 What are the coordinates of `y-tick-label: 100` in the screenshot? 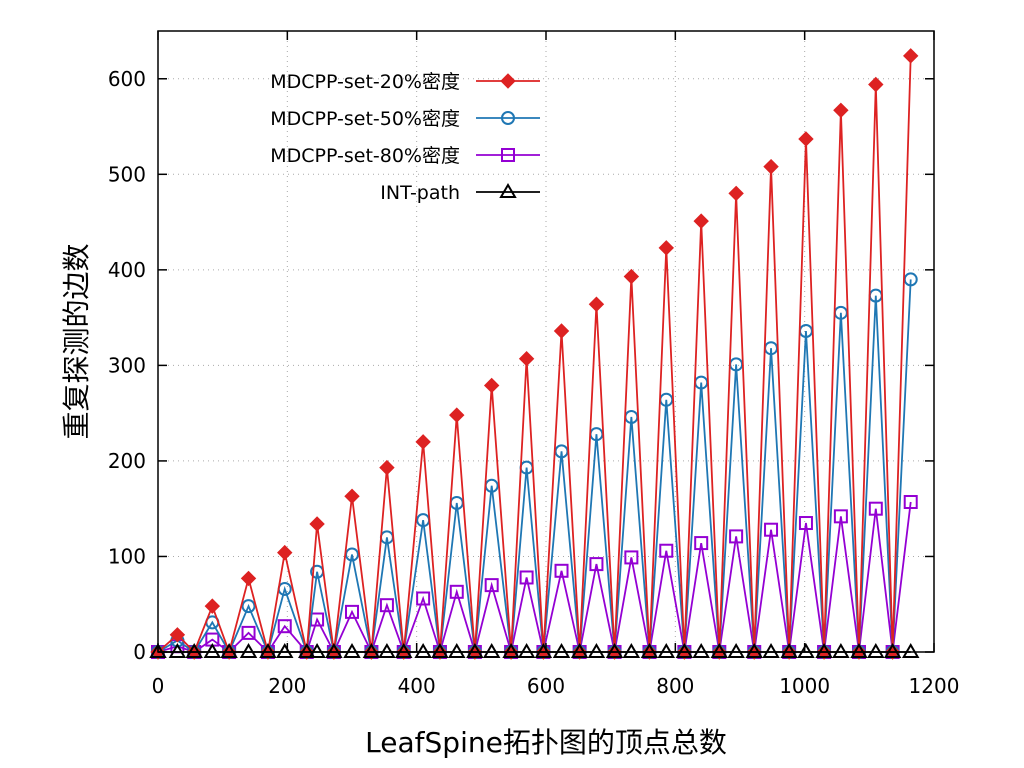 It's located at (127, 556).